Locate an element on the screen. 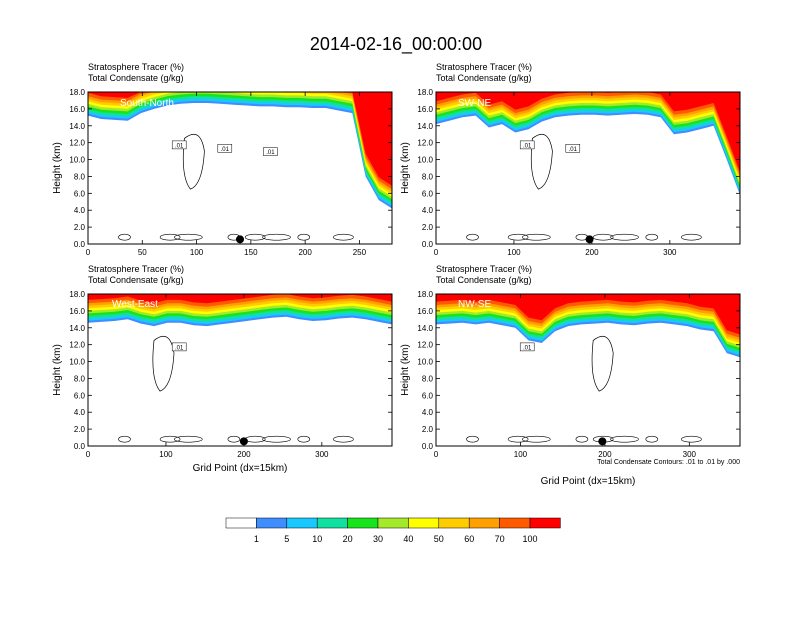 This screenshot has height=617, width=792. colorbar-label: 50 is located at coordinates (439, 539).